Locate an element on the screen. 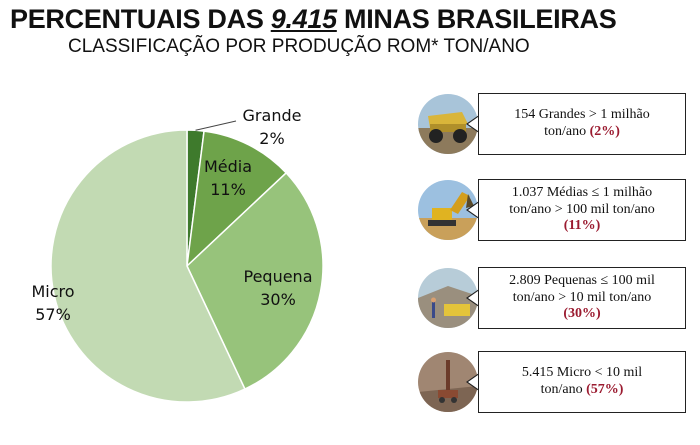 The width and height of the screenshot is (700, 445). callout-line: ton/ano > 100 mil ton/ano is located at coordinates (582, 209).